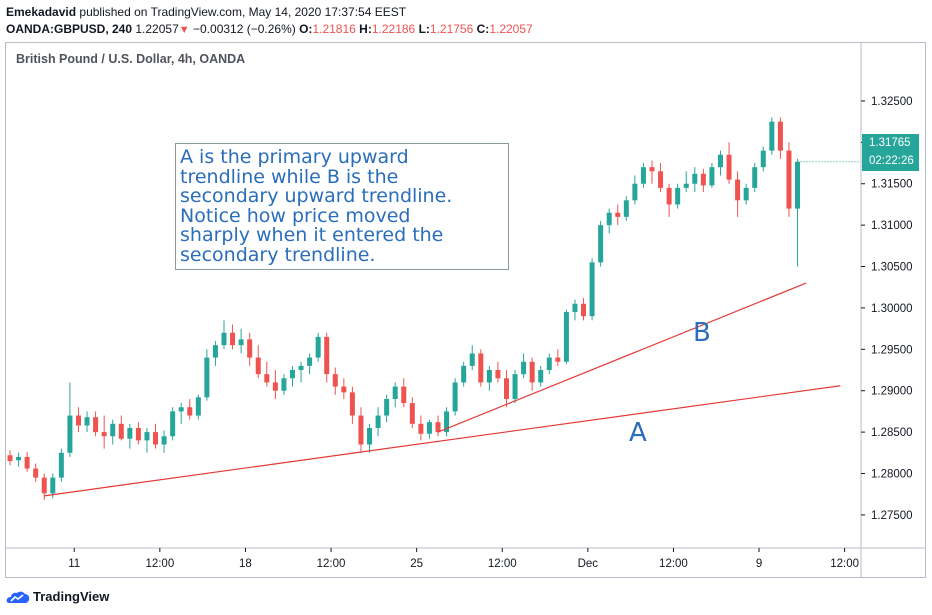 The width and height of the screenshot is (932, 615). Describe the element at coordinates (424, 29) in the screenshot. I see `low-label: L:` at that location.